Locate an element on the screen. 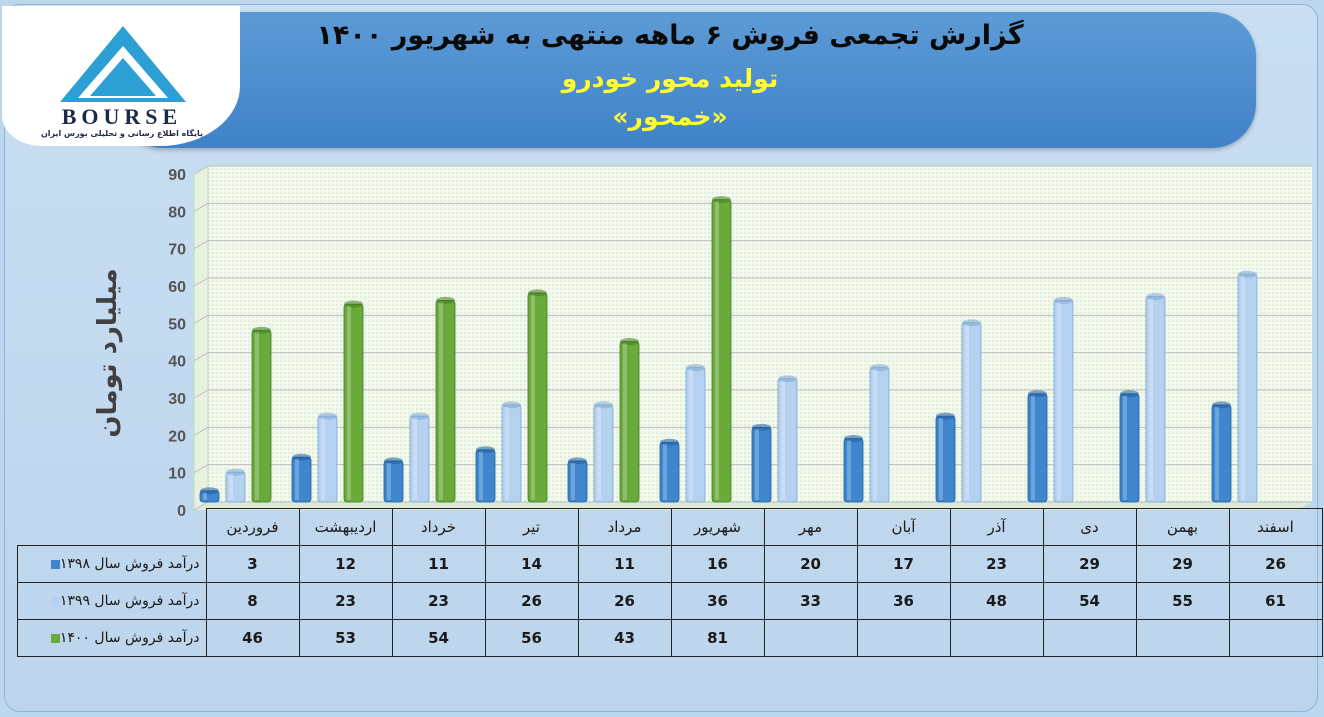 This screenshot has width=1324, height=717. table-cell: 26 is located at coordinates (624, 601).